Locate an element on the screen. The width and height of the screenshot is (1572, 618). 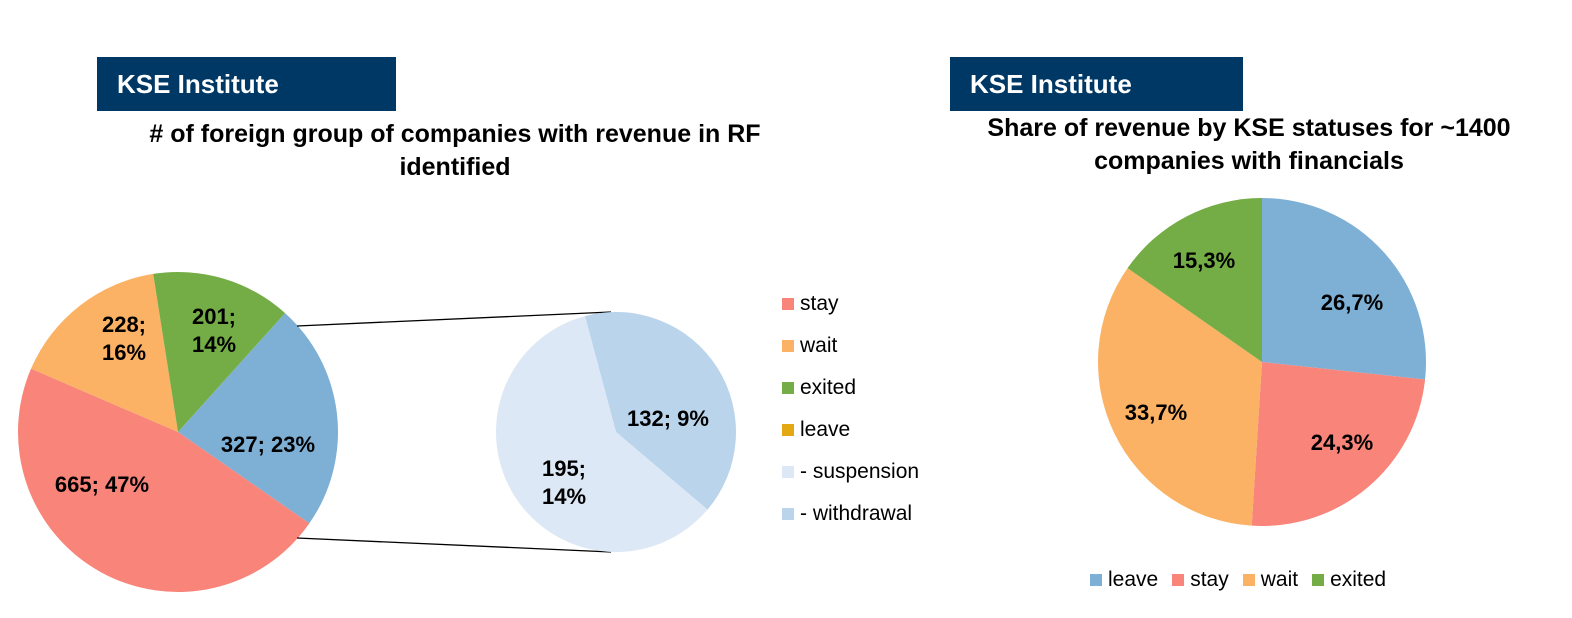
right-legend-swatch-leave is located at coordinates (1096, 580).